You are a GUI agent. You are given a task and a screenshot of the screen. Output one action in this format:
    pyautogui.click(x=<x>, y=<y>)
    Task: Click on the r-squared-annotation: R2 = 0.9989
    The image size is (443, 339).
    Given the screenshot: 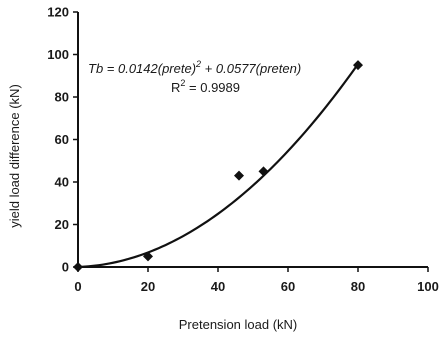 What is the action you would take?
    pyautogui.click(x=205, y=86)
    